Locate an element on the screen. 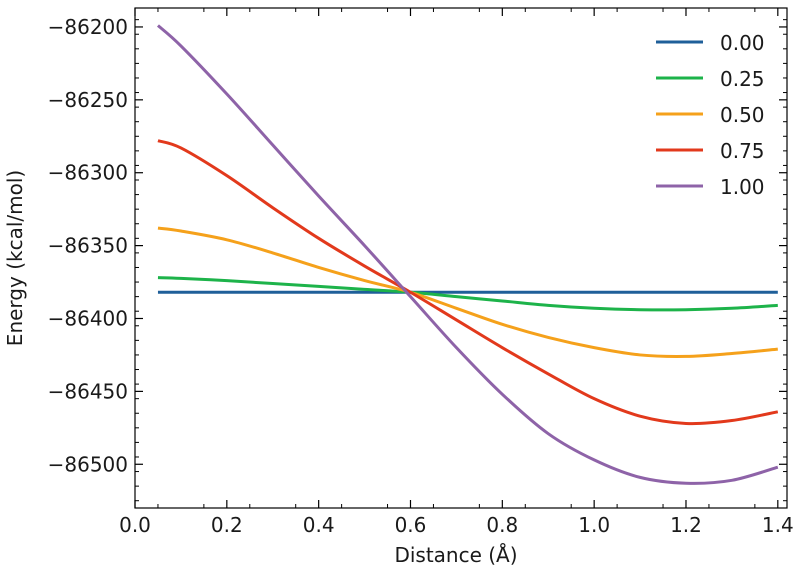 This screenshot has height=570, width=797. y-tick-label: −86450 is located at coordinates (88, 391).